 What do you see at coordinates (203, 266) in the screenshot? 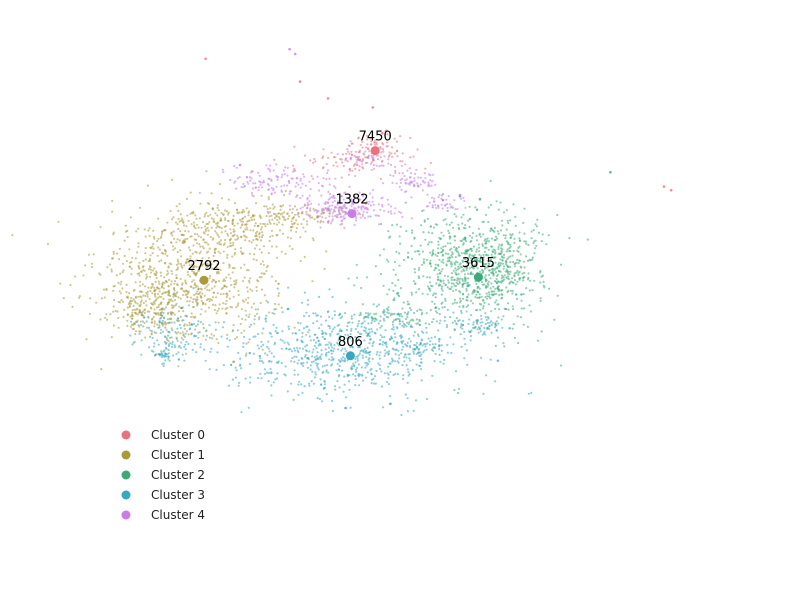
I see `centroid-label: 2792` at bounding box center [203, 266].